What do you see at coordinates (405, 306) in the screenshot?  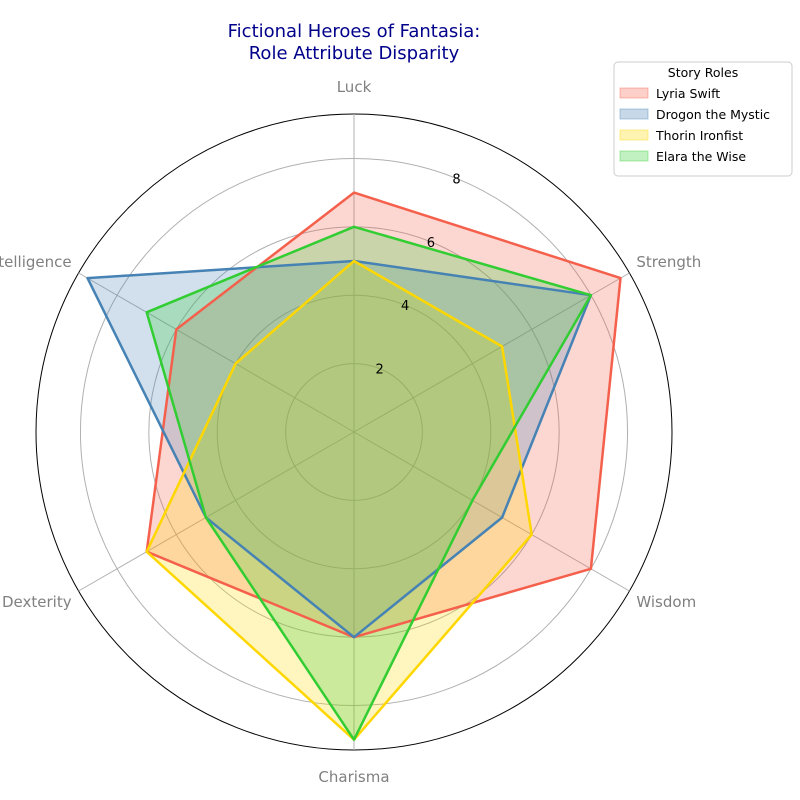 I see `radial-tick-label: 4` at bounding box center [405, 306].